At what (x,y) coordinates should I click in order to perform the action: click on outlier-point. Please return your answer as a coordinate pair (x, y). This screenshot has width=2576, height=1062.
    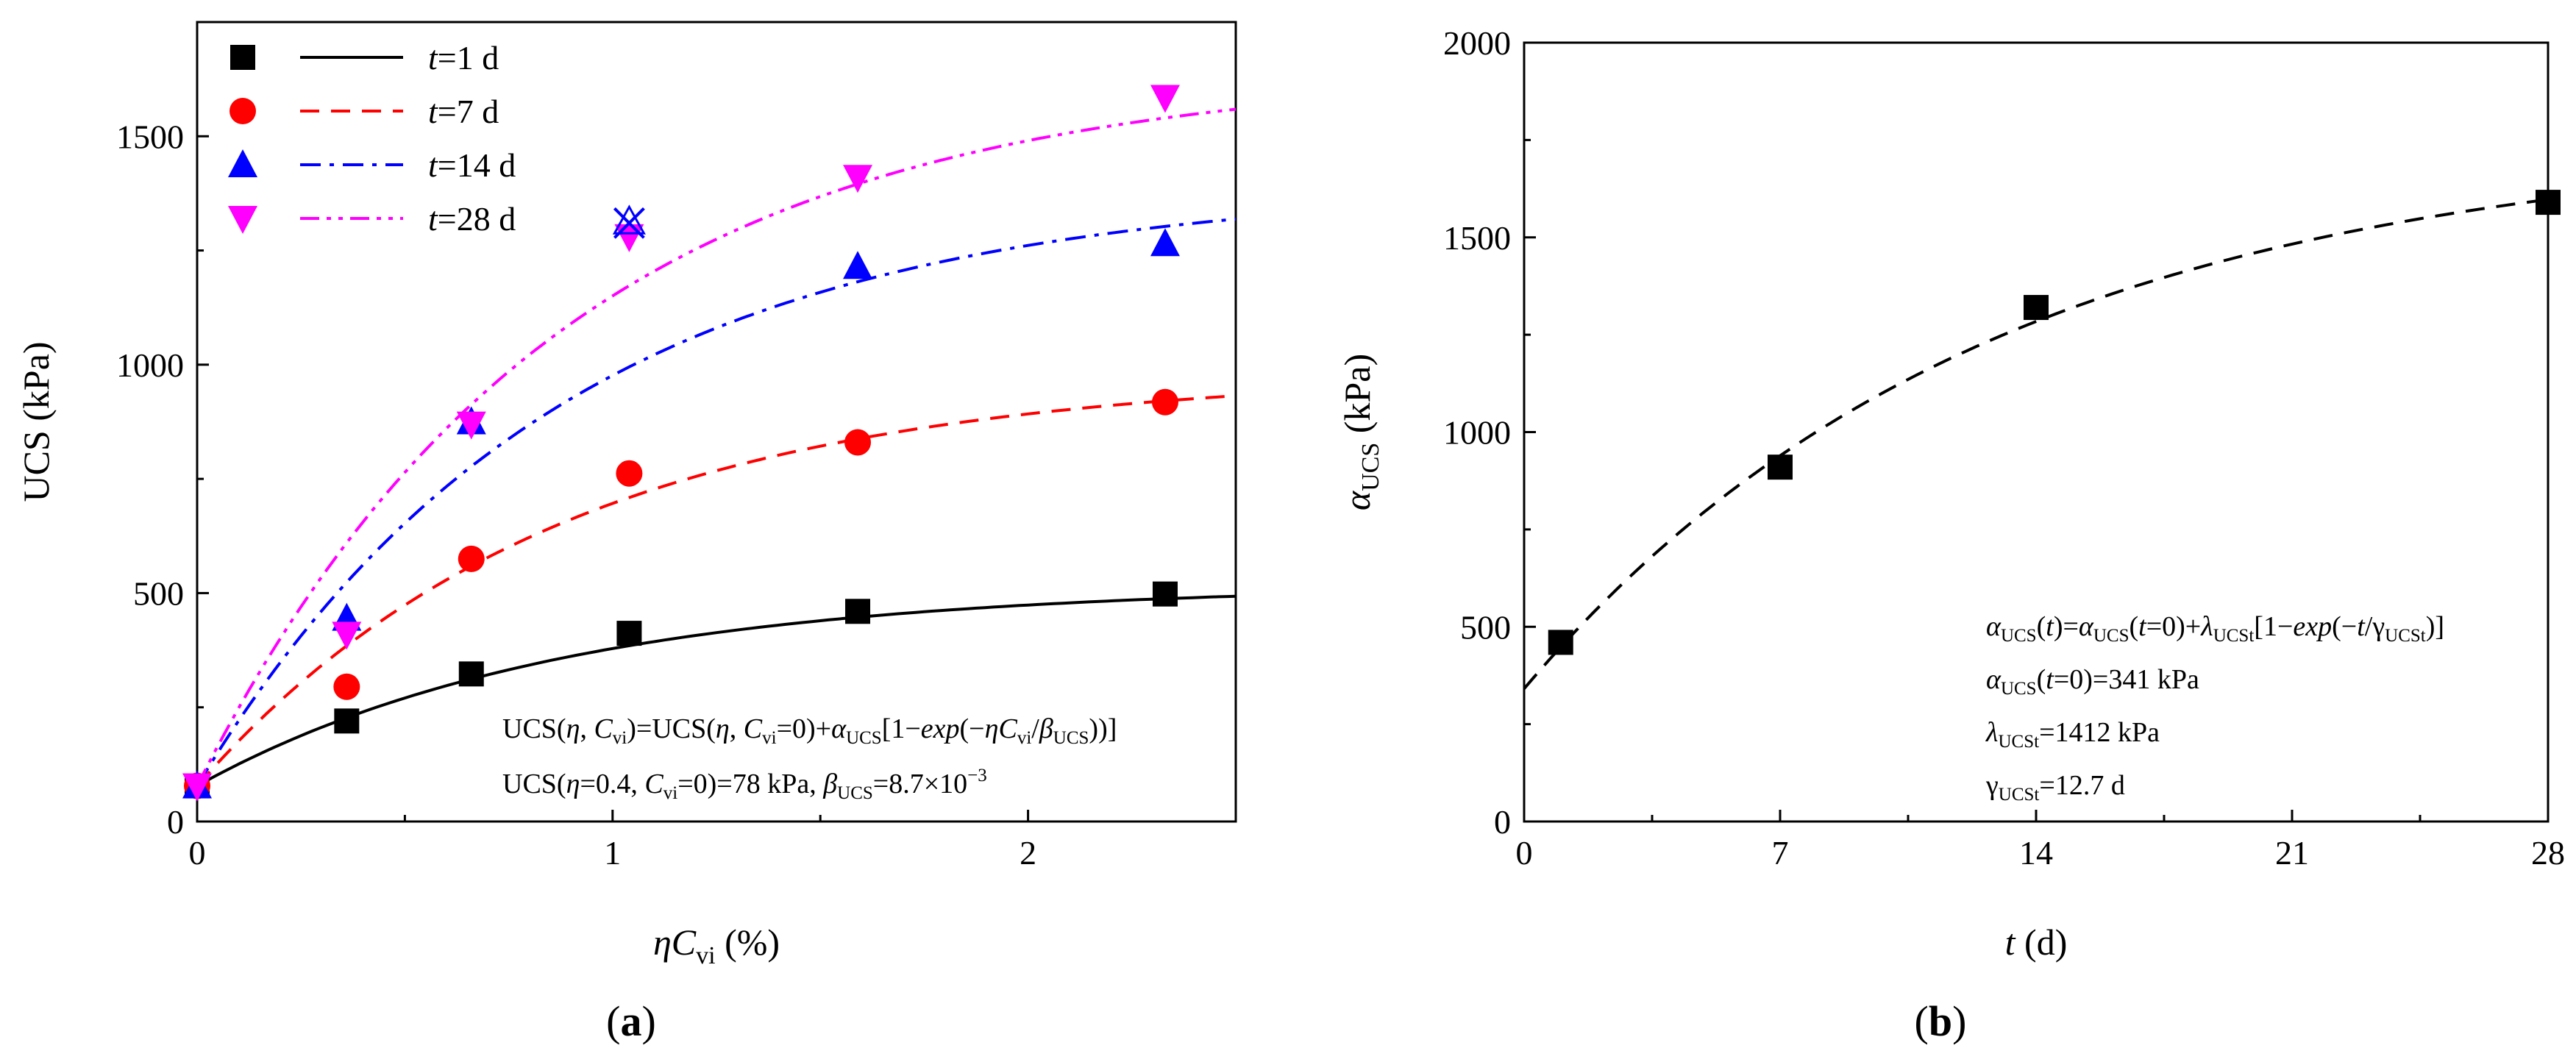
    Looking at the image, I should click on (629, 221).